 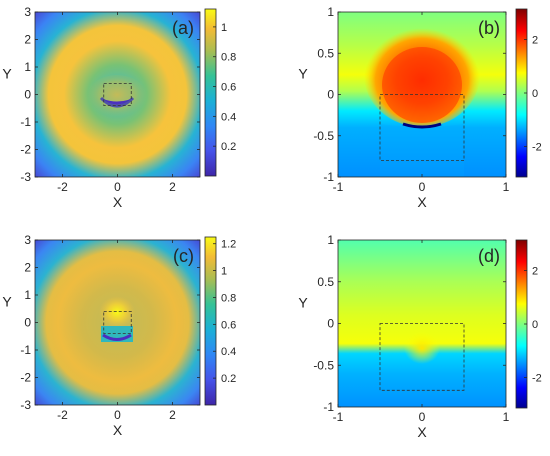 I want to click on x-tick-label-c-1: 0, so click(x=117, y=415).